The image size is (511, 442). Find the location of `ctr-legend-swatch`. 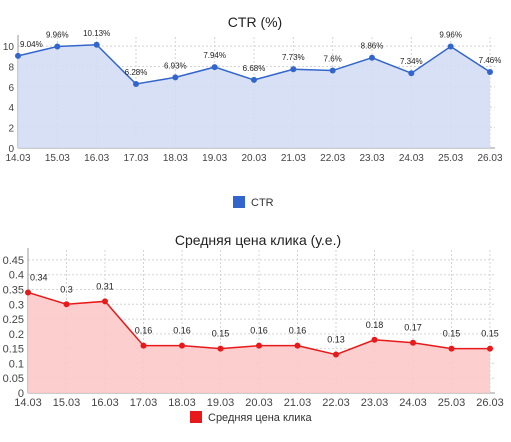

ctr-legend-swatch is located at coordinates (239, 202).